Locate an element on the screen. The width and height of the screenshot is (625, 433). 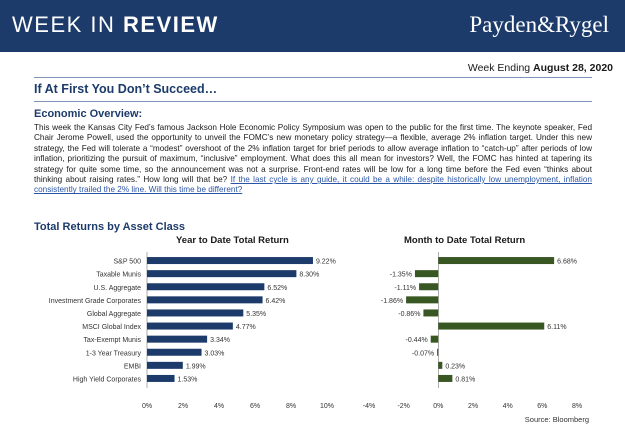
data-label: 1.99% is located at coordinates (196, 366).